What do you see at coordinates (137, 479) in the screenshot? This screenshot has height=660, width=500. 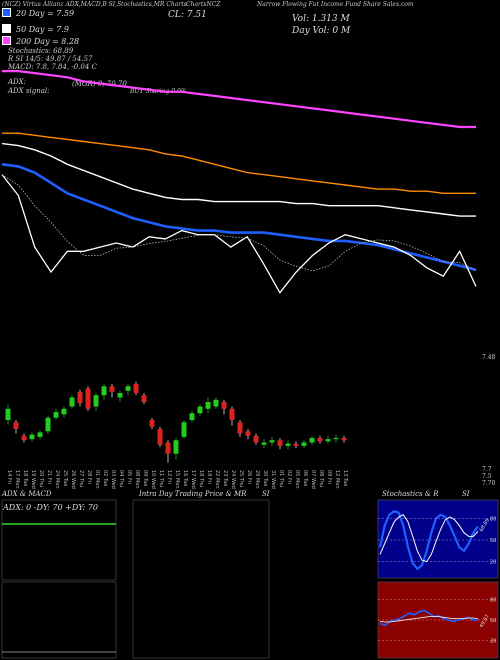 I see `date-label: 08 Mon` at bounding box center [137, 479].